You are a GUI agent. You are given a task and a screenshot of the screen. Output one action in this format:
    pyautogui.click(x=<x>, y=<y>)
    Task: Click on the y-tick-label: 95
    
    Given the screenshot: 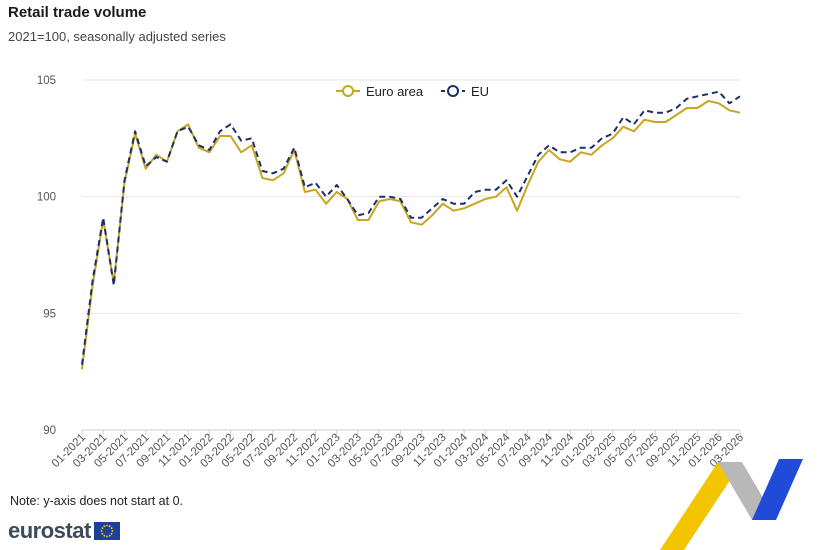 What is the action you would take?
    pyautogui.click(x=49, y=314)
    